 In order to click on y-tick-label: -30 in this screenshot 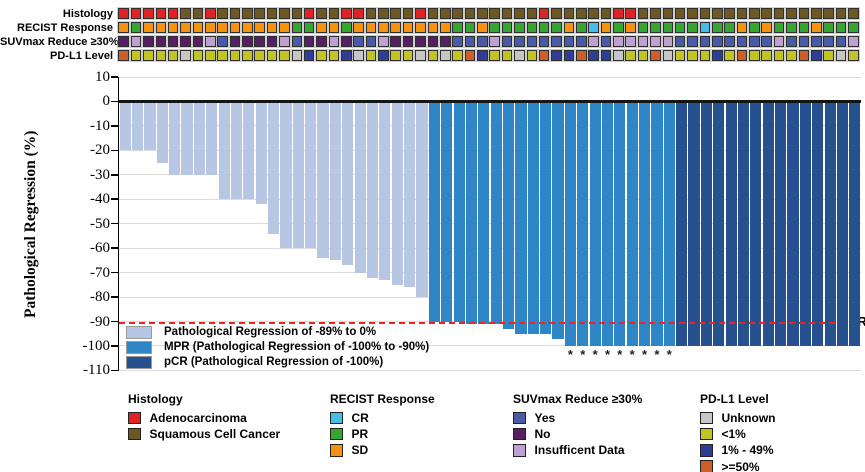, I will do `click(100, 174)`.